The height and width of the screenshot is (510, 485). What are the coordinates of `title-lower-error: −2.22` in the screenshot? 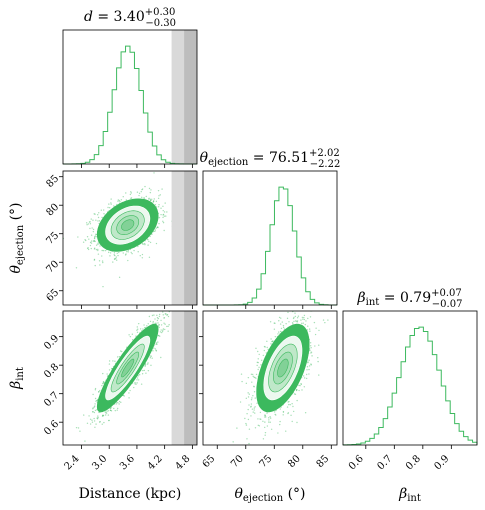 It's located at (325, 164).